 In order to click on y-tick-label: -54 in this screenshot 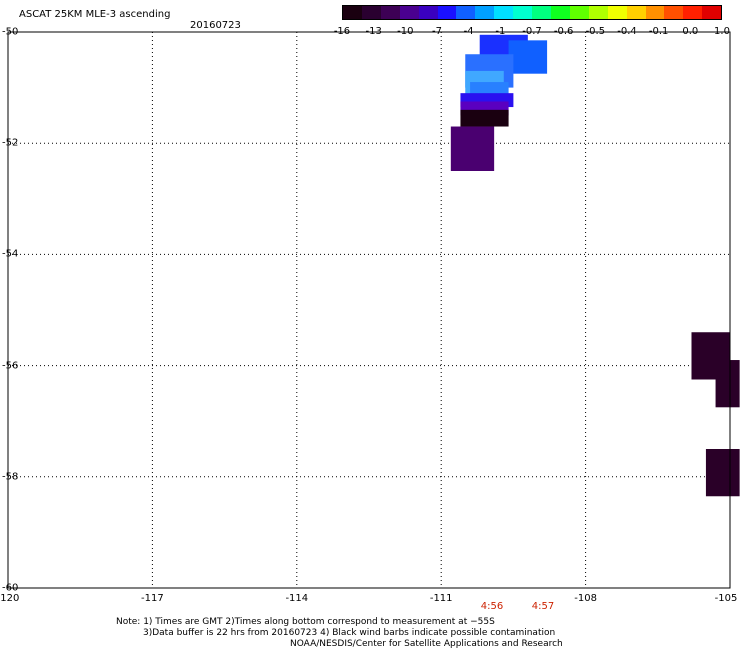, I will do `click(10, 254)`.